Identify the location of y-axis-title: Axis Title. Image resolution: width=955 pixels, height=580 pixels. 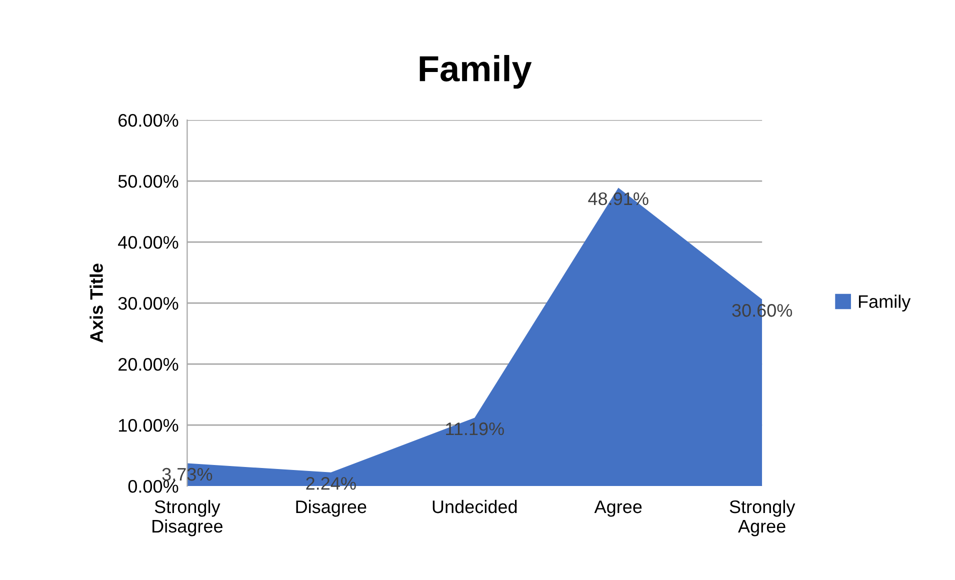
(96, 303).